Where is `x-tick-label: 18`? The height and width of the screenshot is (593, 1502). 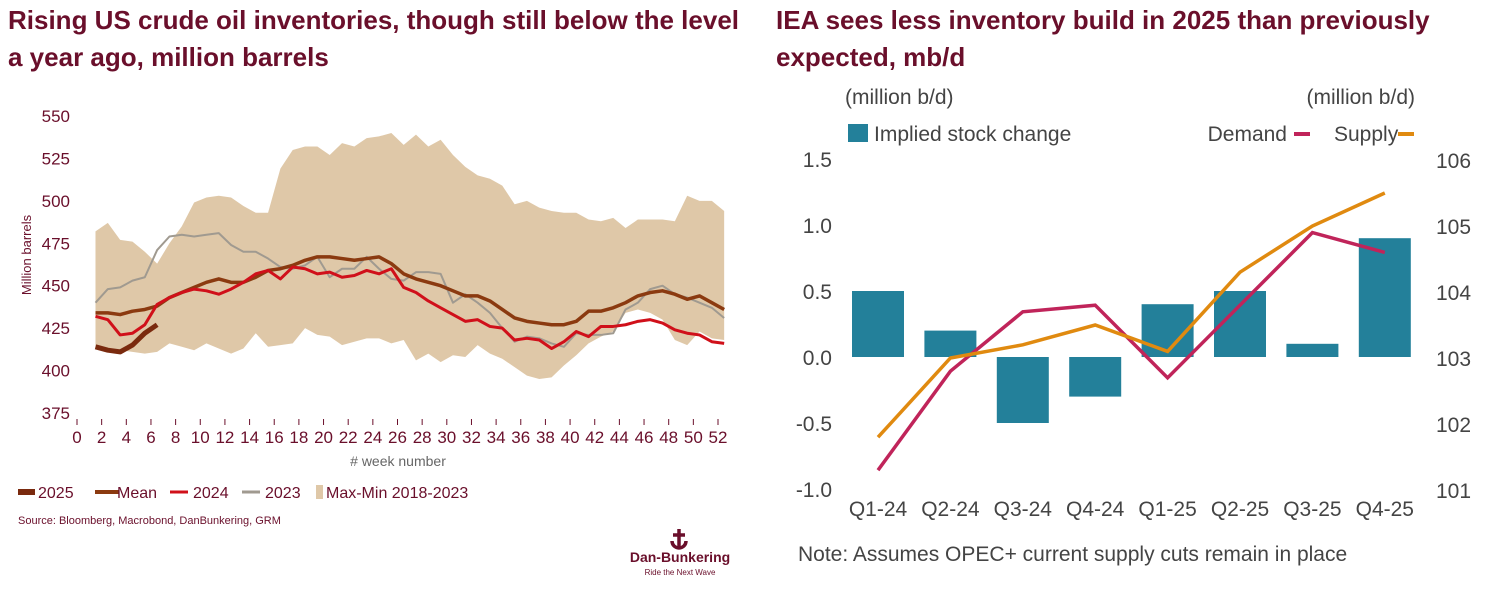
x-tick-label: 18 is located at coordinates (298, 437).